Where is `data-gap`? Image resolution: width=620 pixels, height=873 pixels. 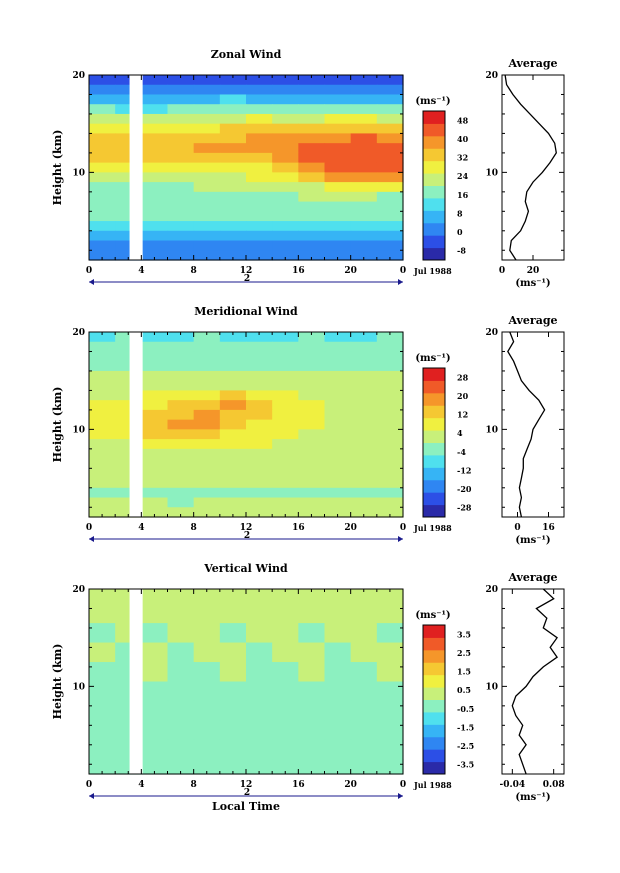 data-gap is located at coordinates (136, 167).